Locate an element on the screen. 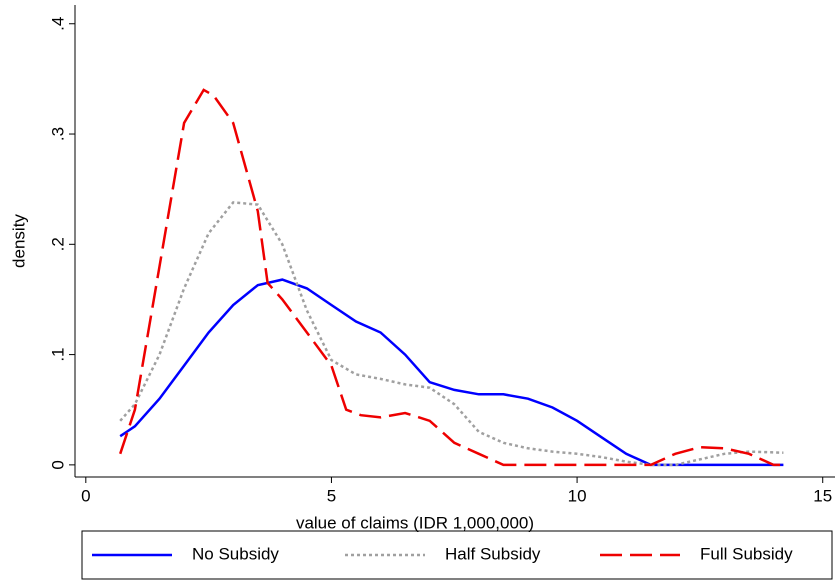 This screenshot has width=837, height=587. x-tick-label: 15 is located at coordinates (822, 495).